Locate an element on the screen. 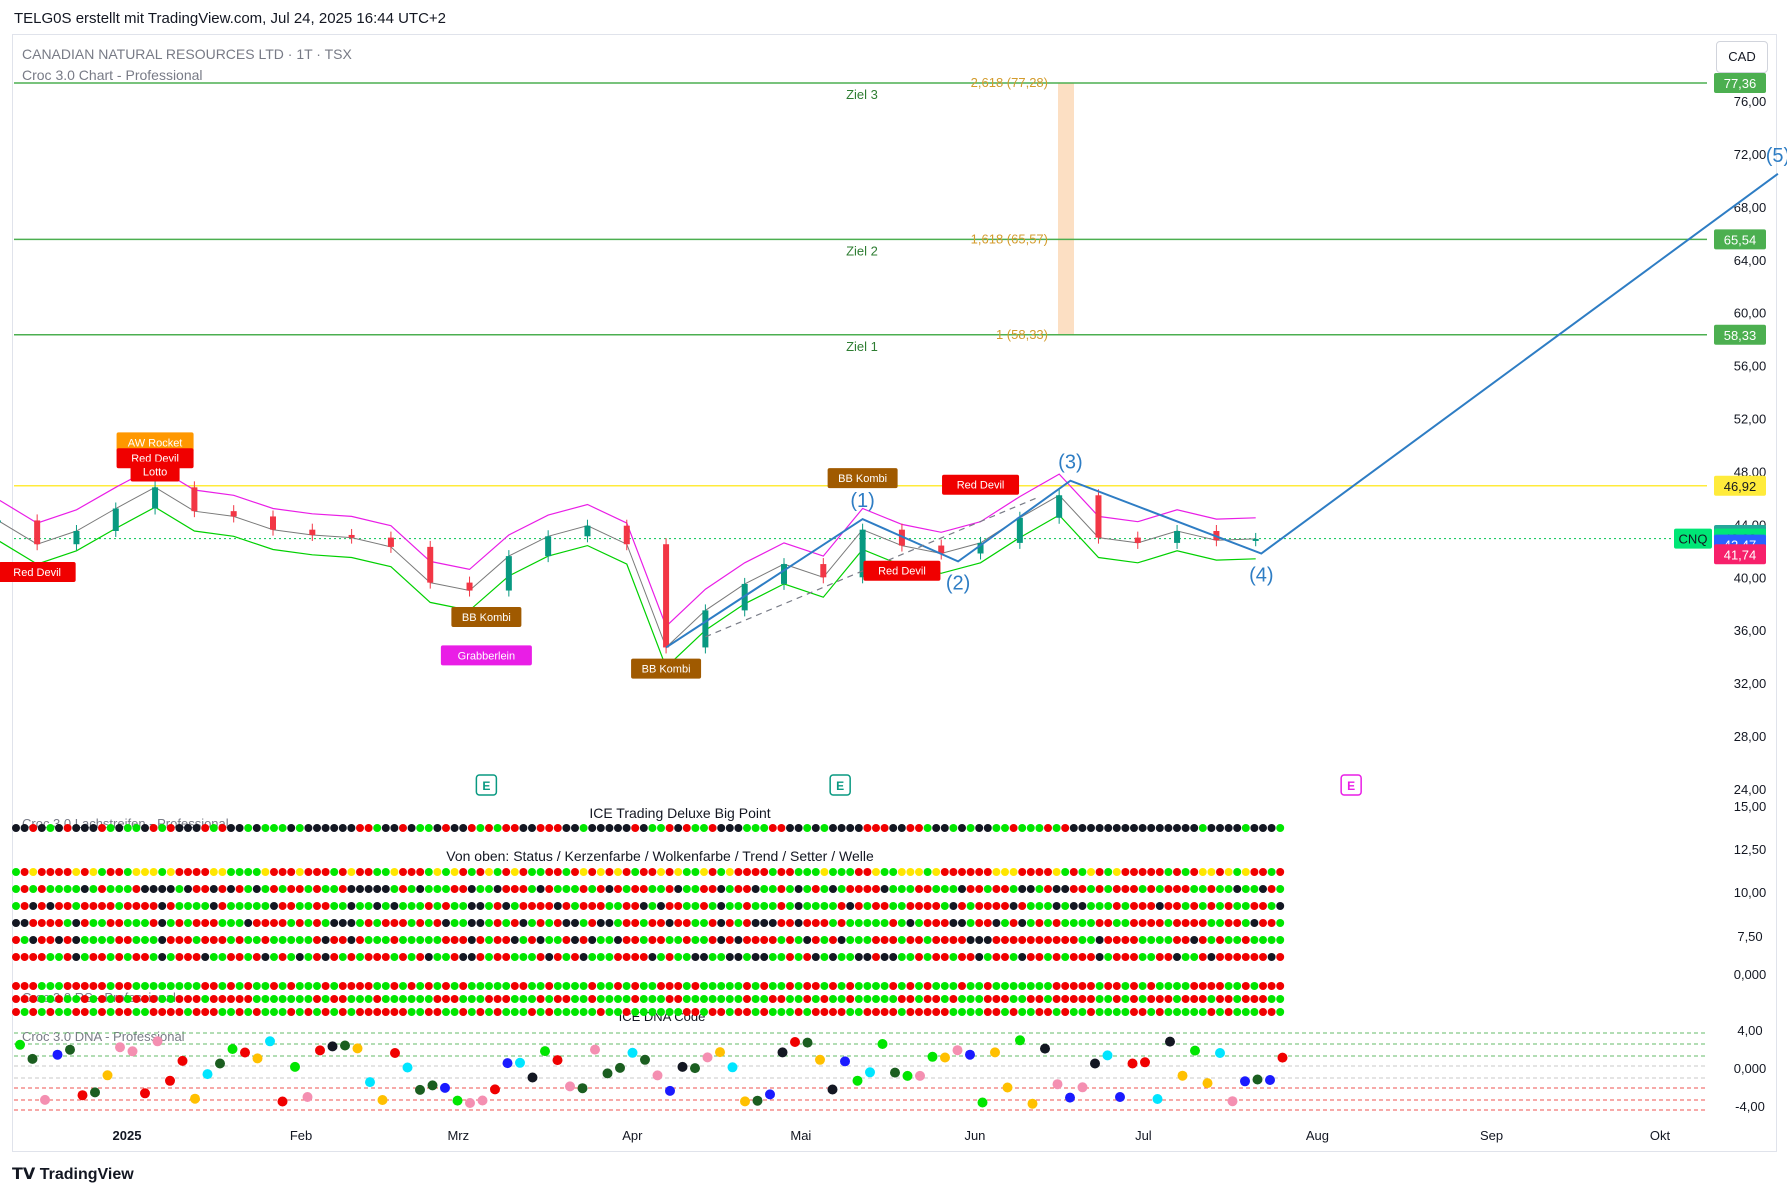  target-price-tag-text: 77,36 is located at coordinates (1740, 83).